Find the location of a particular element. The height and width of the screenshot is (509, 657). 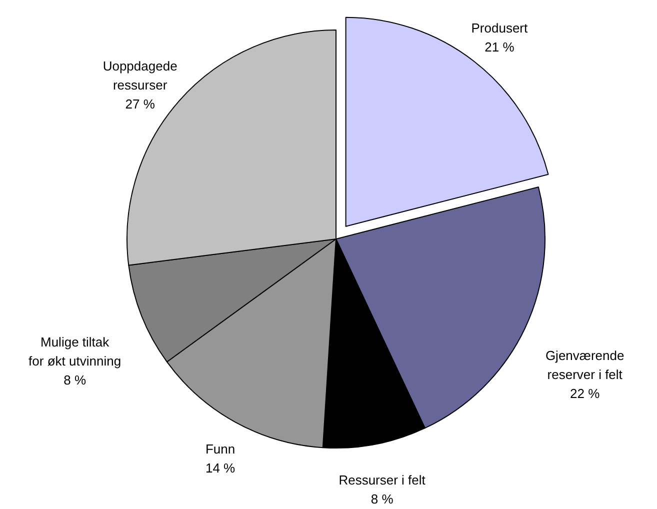

data-label: 22 % is located at coordinates (585, 394).